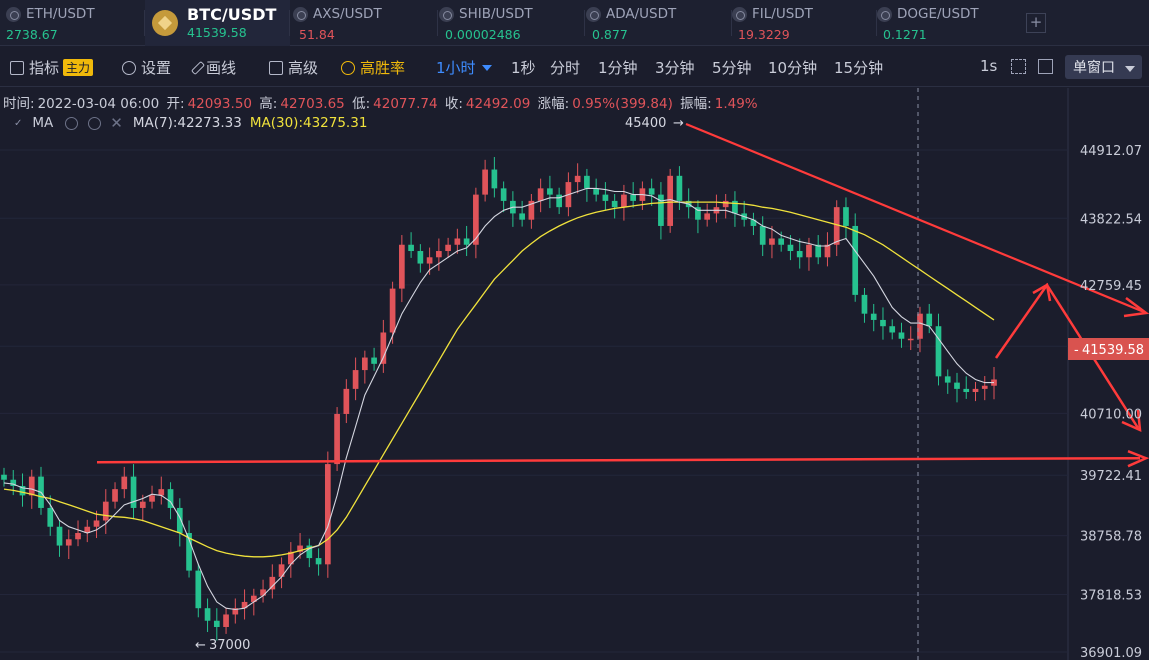  What do you see at coordinates (859, 68) in the screenshot?
I see `interval-15m: 15分钟` at bounding box center [859, 68].